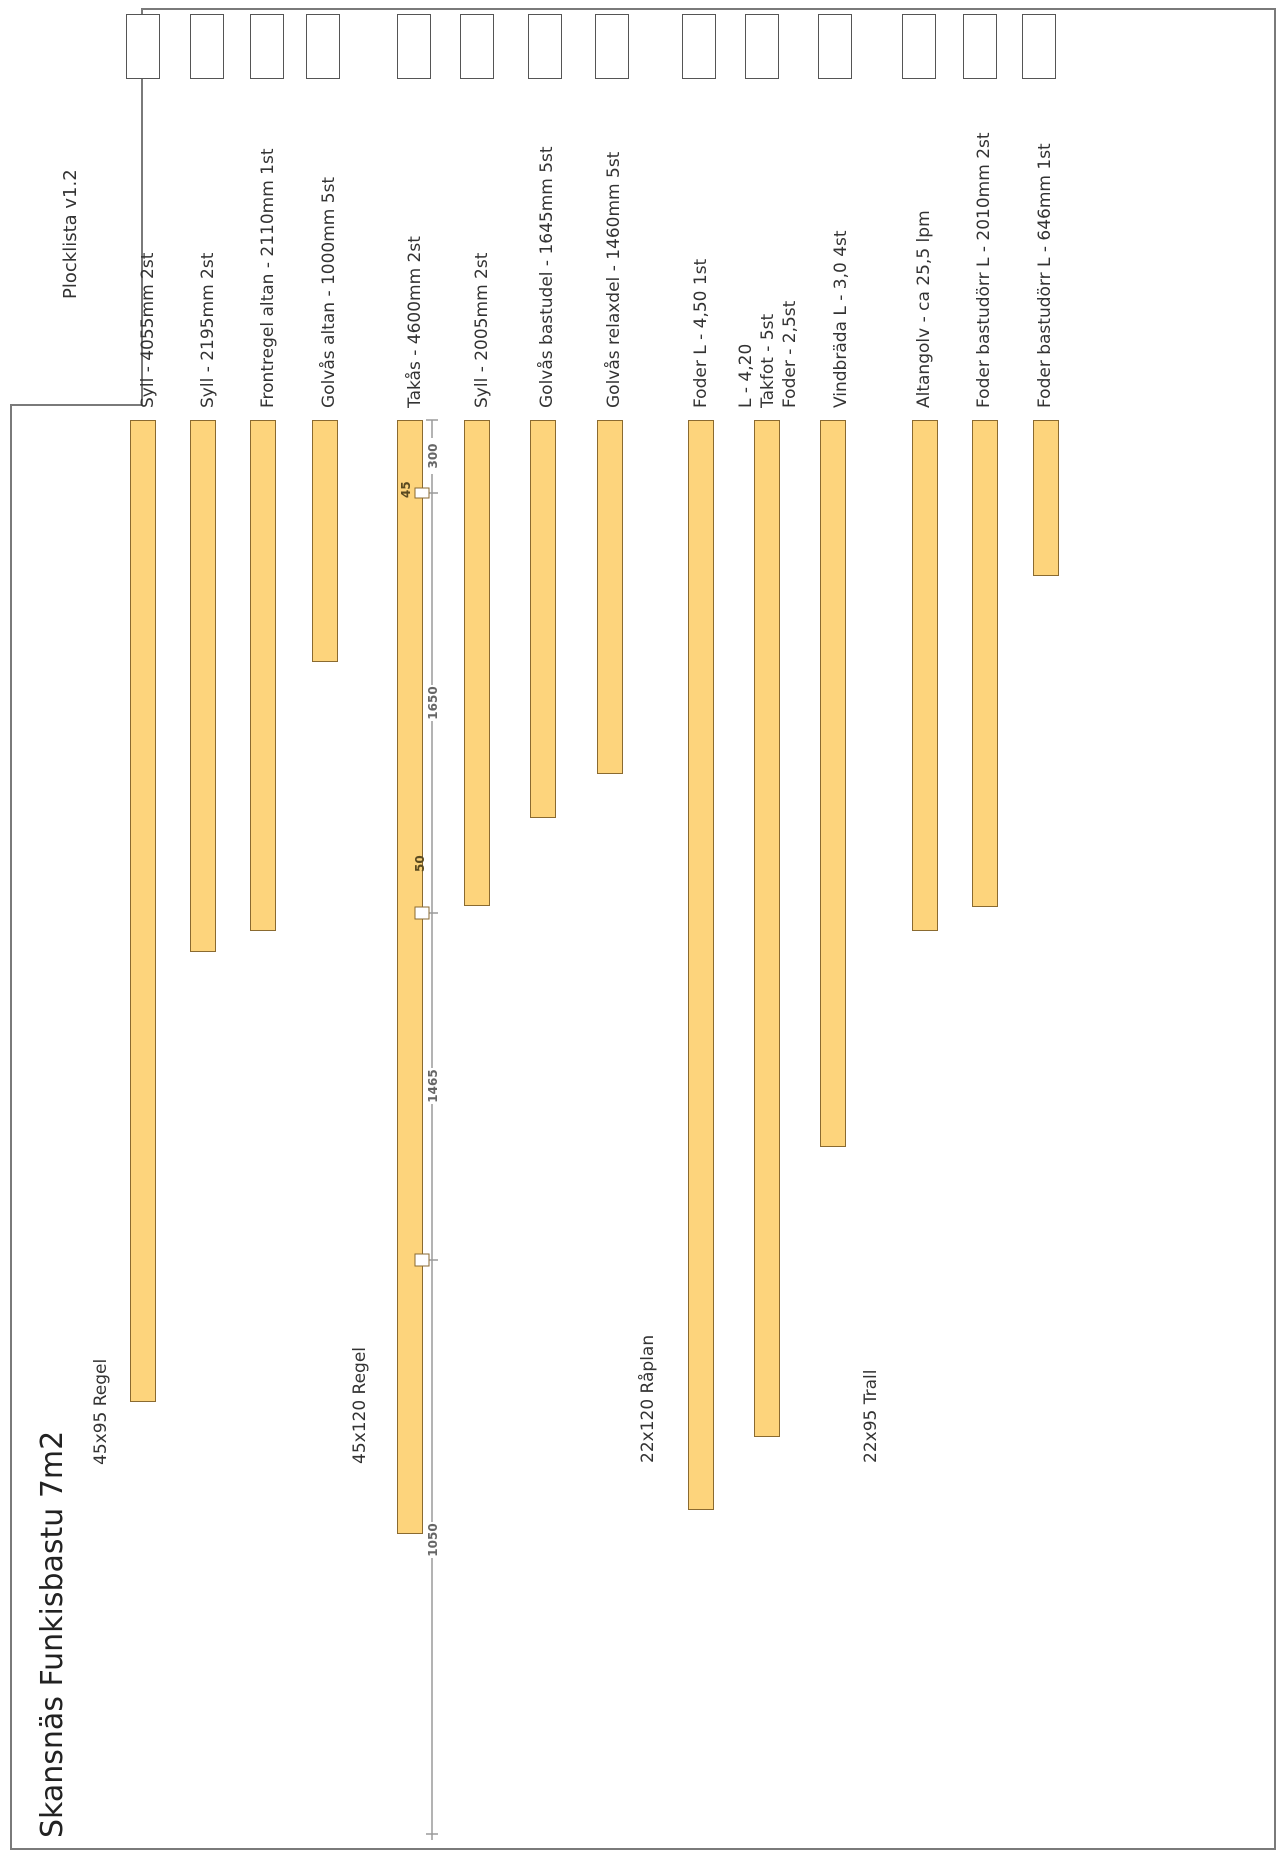  Describe the element at coordinates (76, 207) in the screenshot. I see `version-box` at that location.